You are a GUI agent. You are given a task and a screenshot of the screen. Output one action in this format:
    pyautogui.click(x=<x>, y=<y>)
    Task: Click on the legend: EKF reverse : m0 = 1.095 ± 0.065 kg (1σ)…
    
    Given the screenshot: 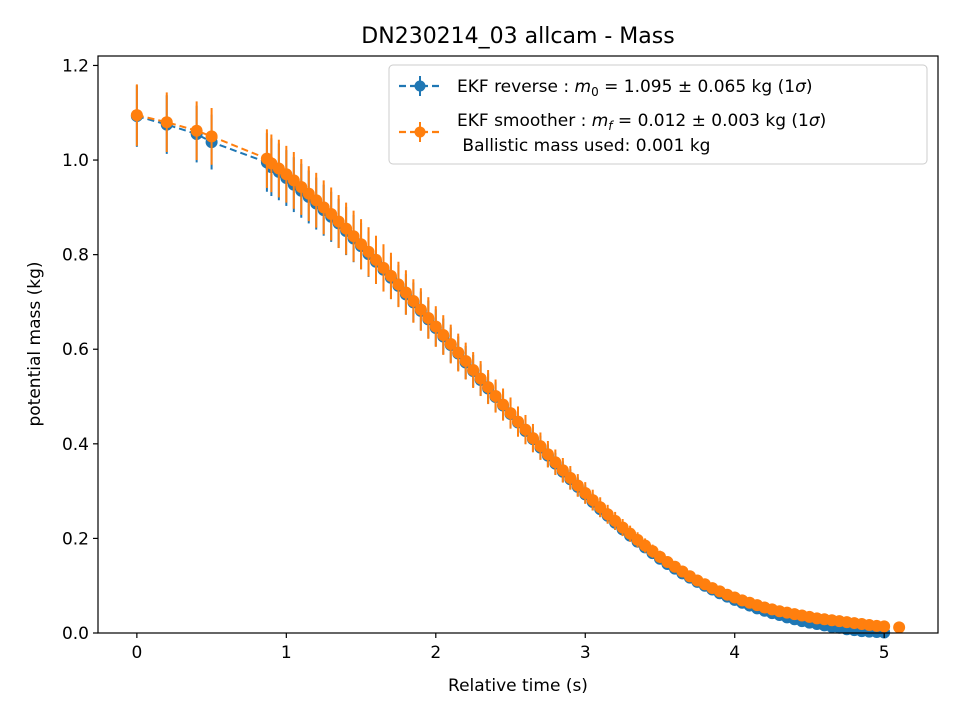 What is the action you would take?
    pyautogui.click(x=658, y=114)
    